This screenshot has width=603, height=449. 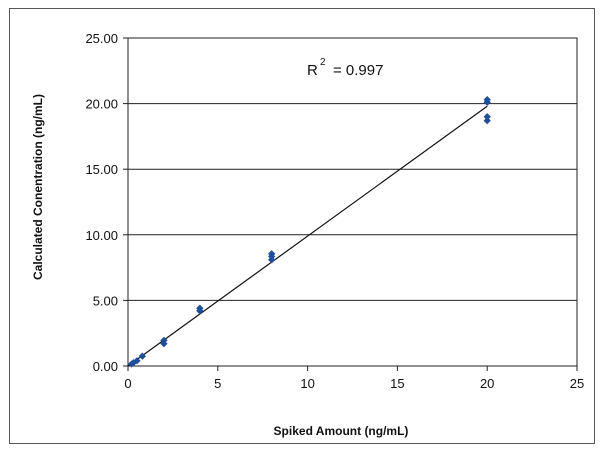 I want to click on y-tick-labels: 0.00 5.00 10.00 15.00 20.00 25.00, so click(x=101, y=202).